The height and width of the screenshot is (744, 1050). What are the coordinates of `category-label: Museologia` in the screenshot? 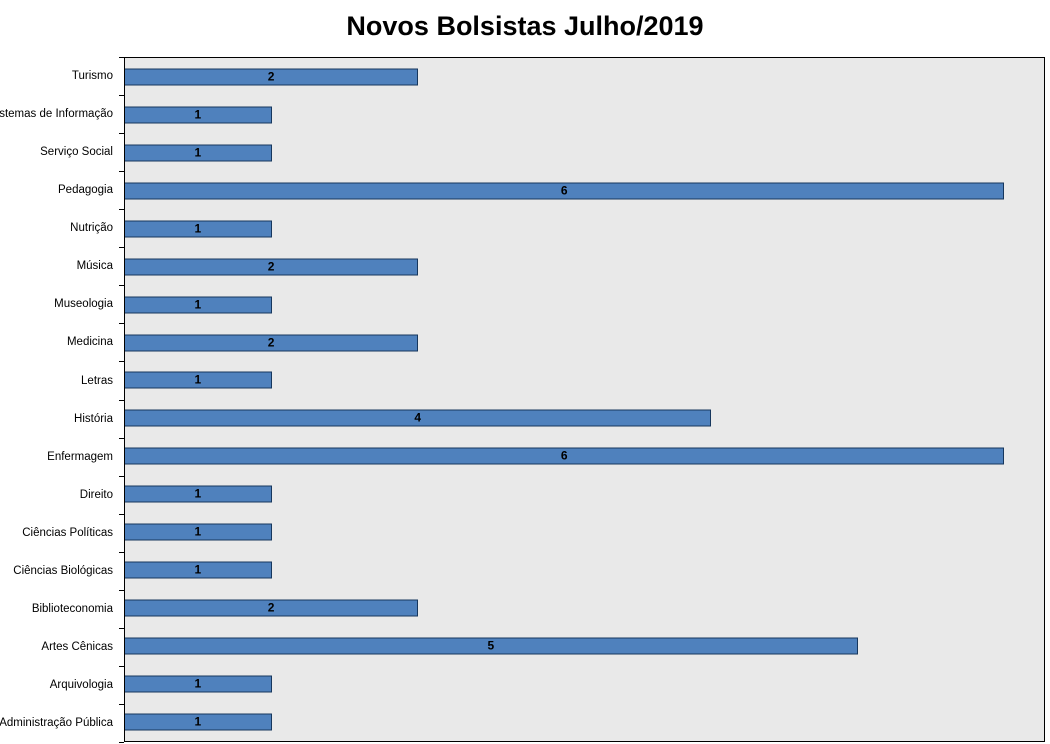 It's located at (83, 304).